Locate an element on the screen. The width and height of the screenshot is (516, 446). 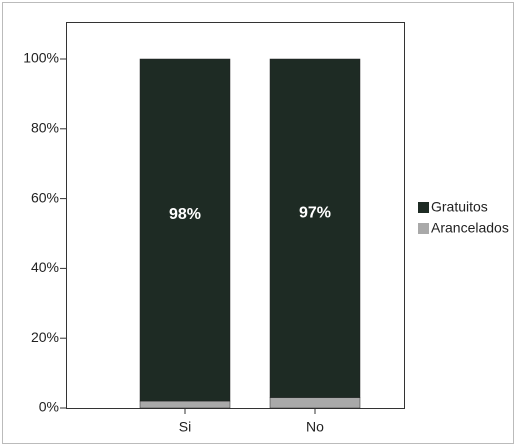
y-tick-label: 60% is located at coordinates (45, 197).